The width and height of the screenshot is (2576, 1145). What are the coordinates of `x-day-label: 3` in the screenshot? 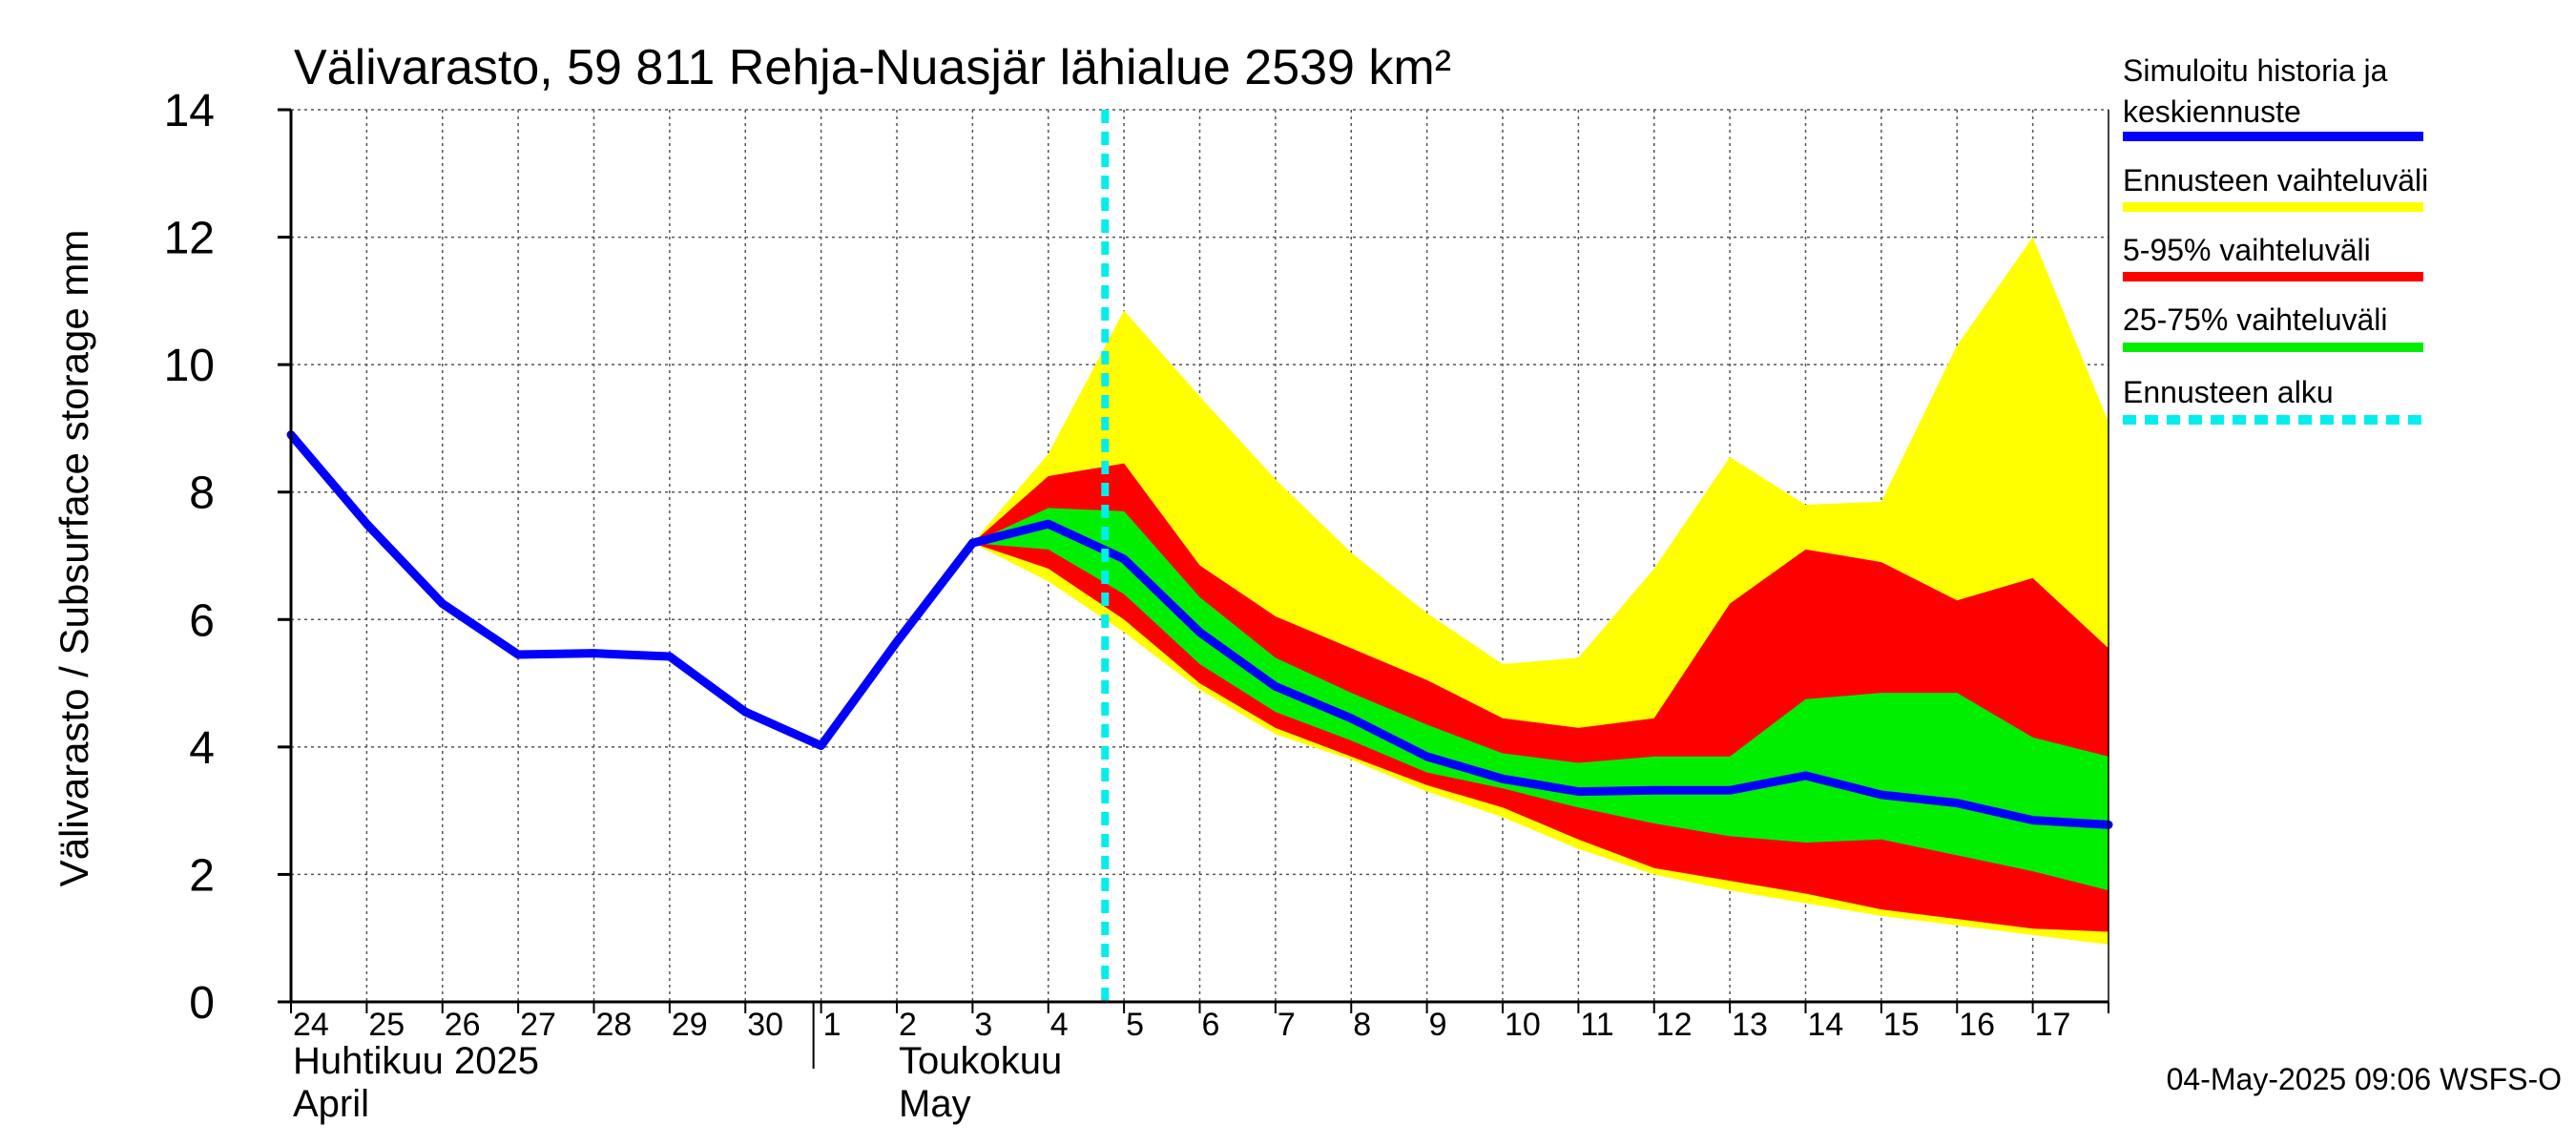 It's located at (983, 1025).